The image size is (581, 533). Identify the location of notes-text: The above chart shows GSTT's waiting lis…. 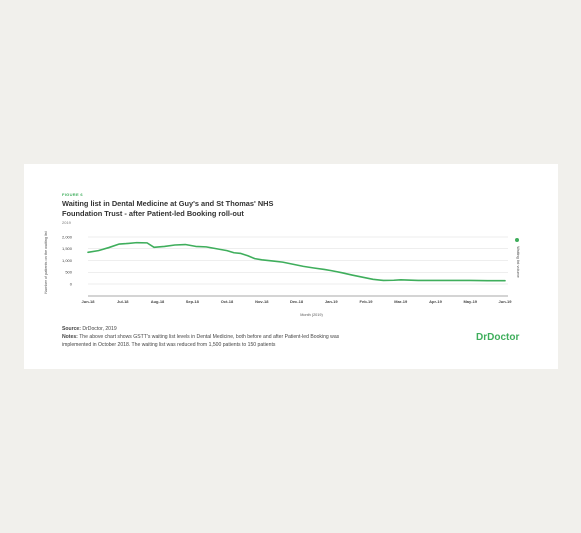
(201, 341).